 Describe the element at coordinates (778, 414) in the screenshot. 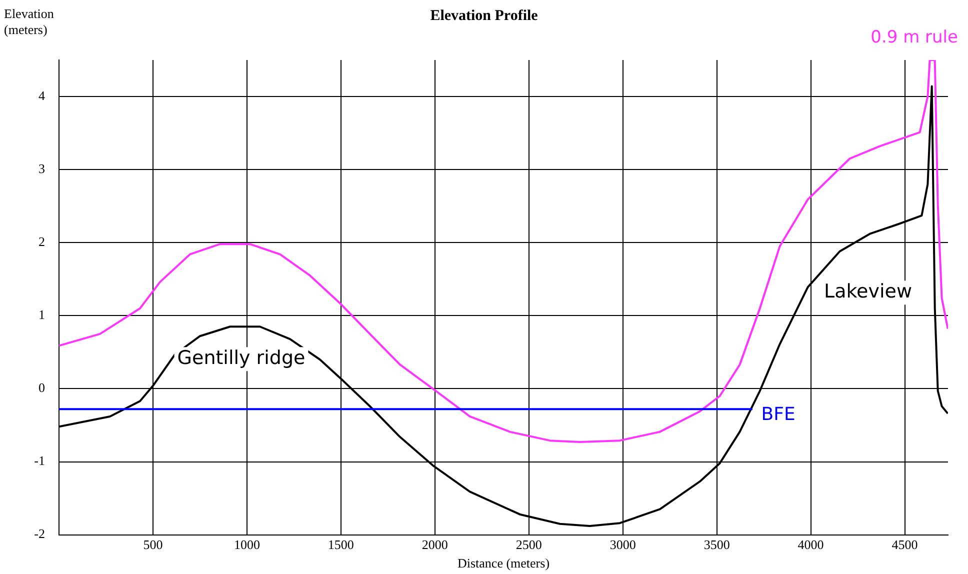

I see `ref-line-label: BFE` at that location.